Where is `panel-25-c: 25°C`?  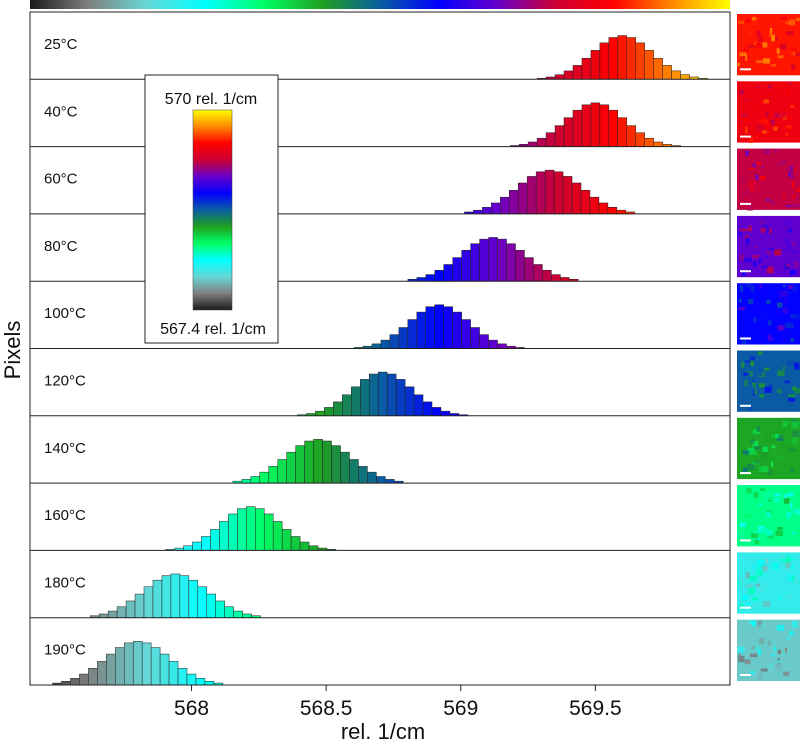
panel-25-c: 25°C is located at coordinates (380, 57).